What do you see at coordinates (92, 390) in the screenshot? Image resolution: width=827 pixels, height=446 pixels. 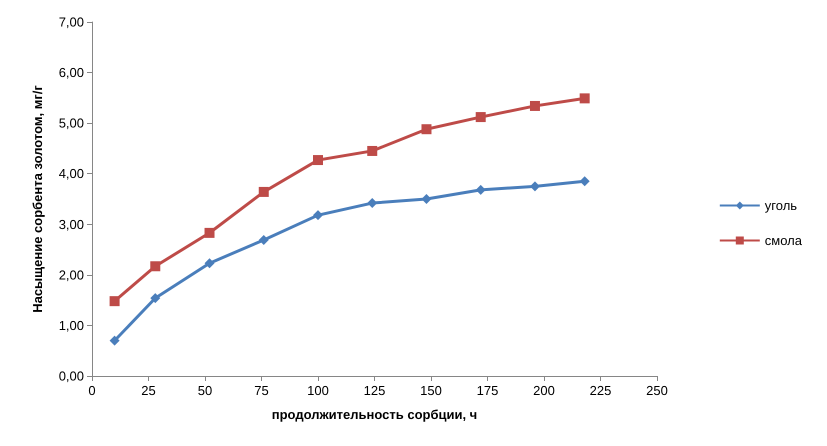 I see `x-tick-label: 0` at bounding box center [92, 390].